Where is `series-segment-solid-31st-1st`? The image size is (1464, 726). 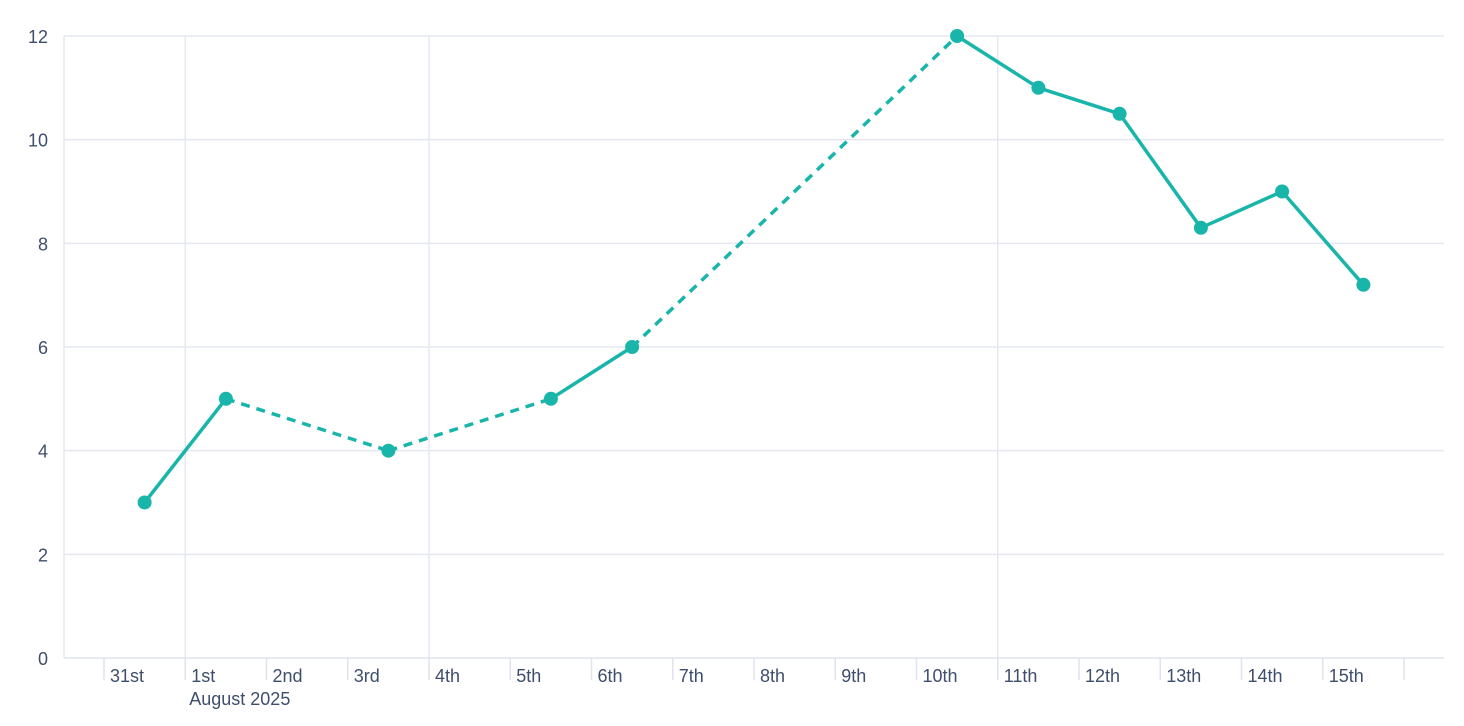
series-segment-solid-31st-1st is located at coordinates (185, 451).